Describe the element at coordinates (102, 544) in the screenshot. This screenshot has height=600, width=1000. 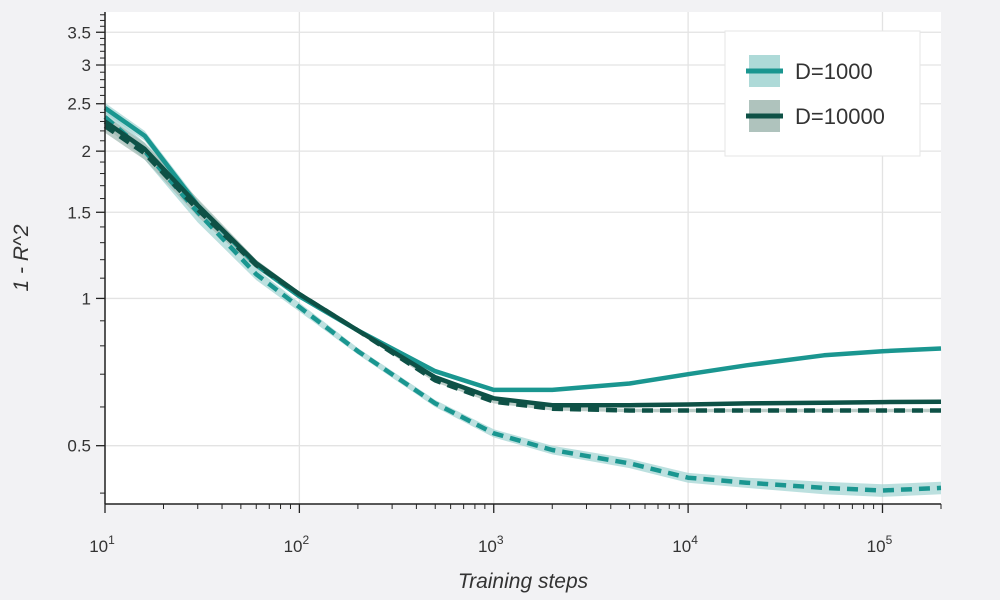
I see `x-tick-label: 10¹` at that location.